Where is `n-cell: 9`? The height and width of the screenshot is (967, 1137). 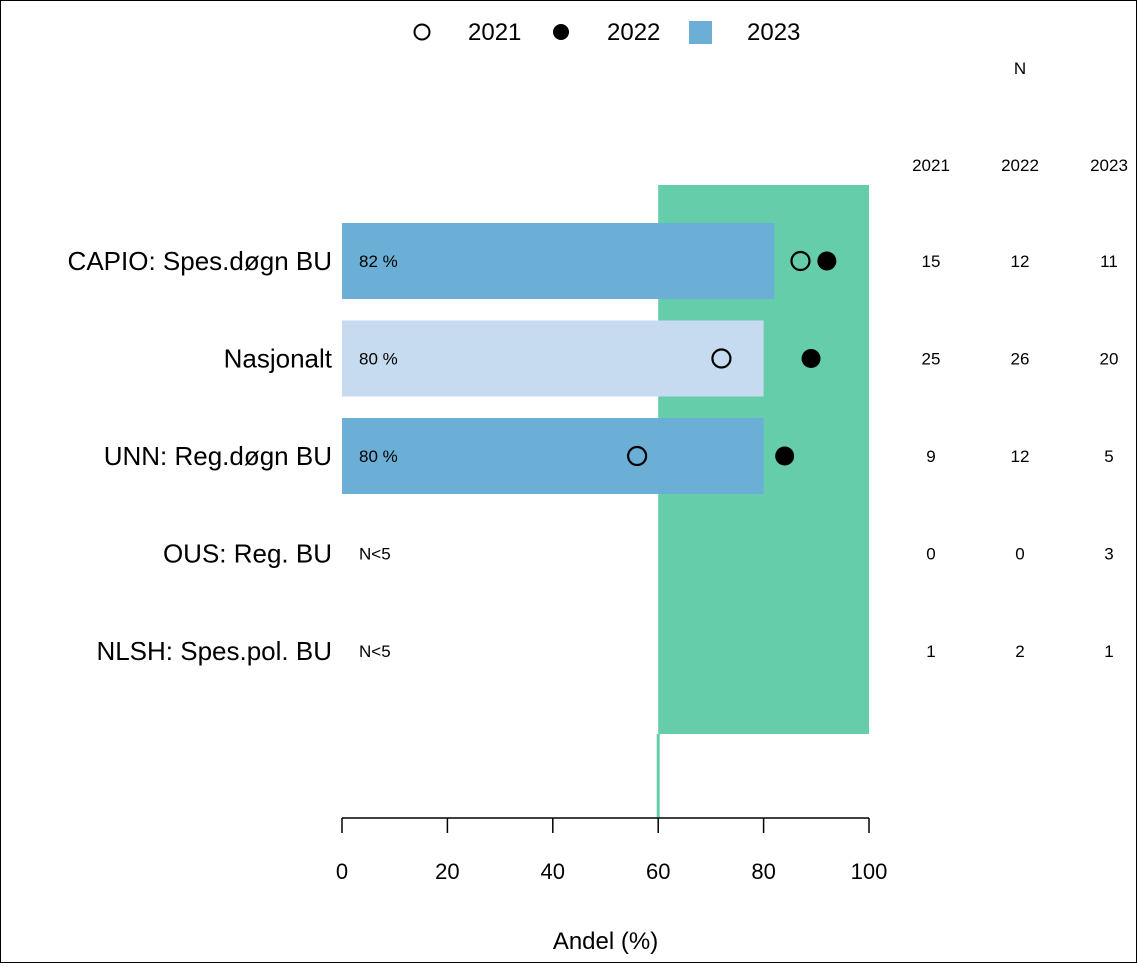 n-cell: 9 is located at coordinates (930, 456).